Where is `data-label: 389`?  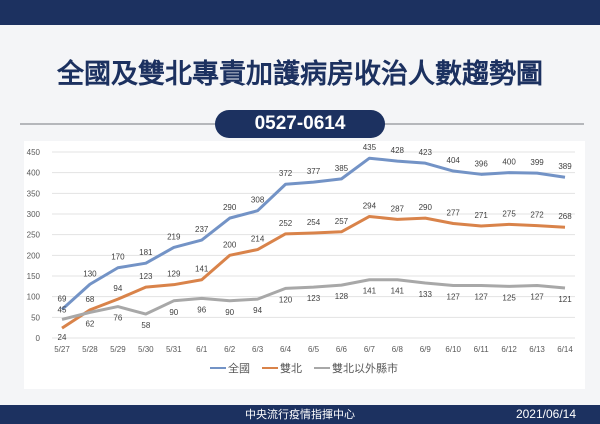 data-label: 389 is located at coordinates (565, 166).